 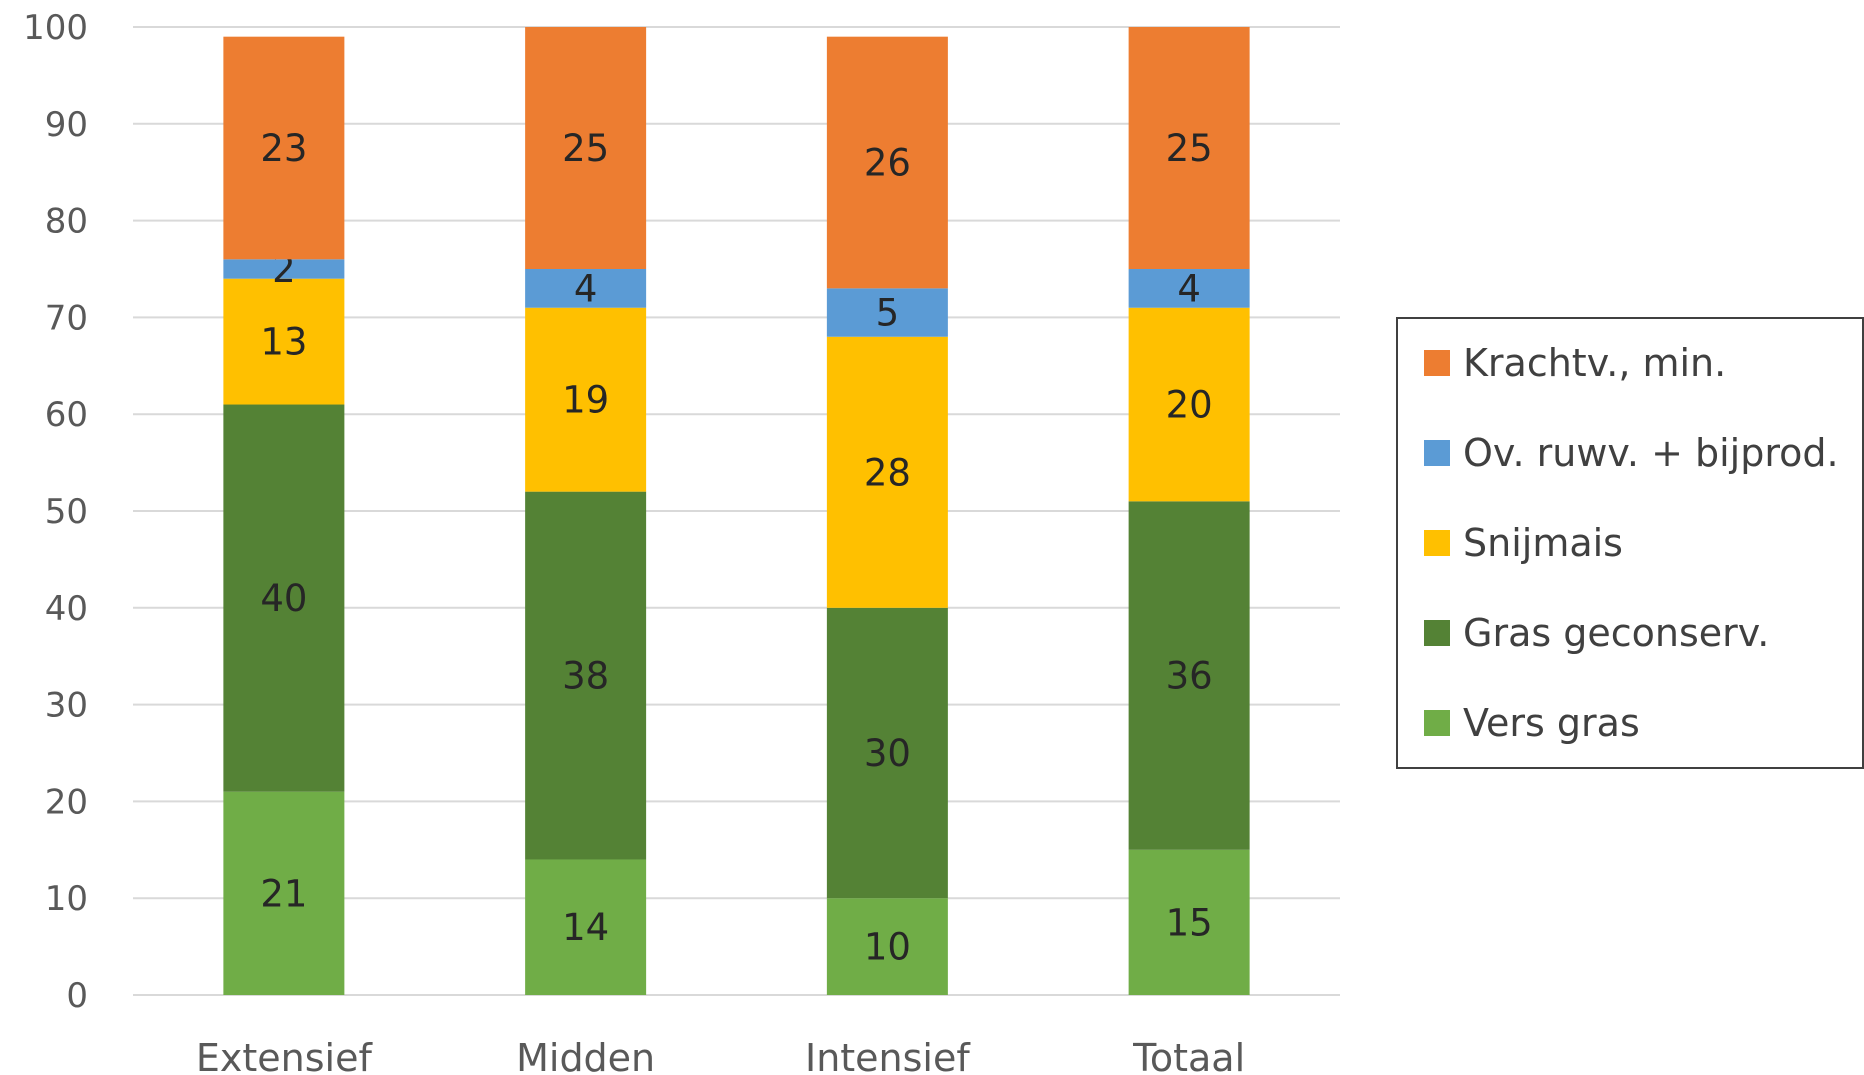 I want to click on bar-totaal-snijmais, so click(x=1189, y=404).